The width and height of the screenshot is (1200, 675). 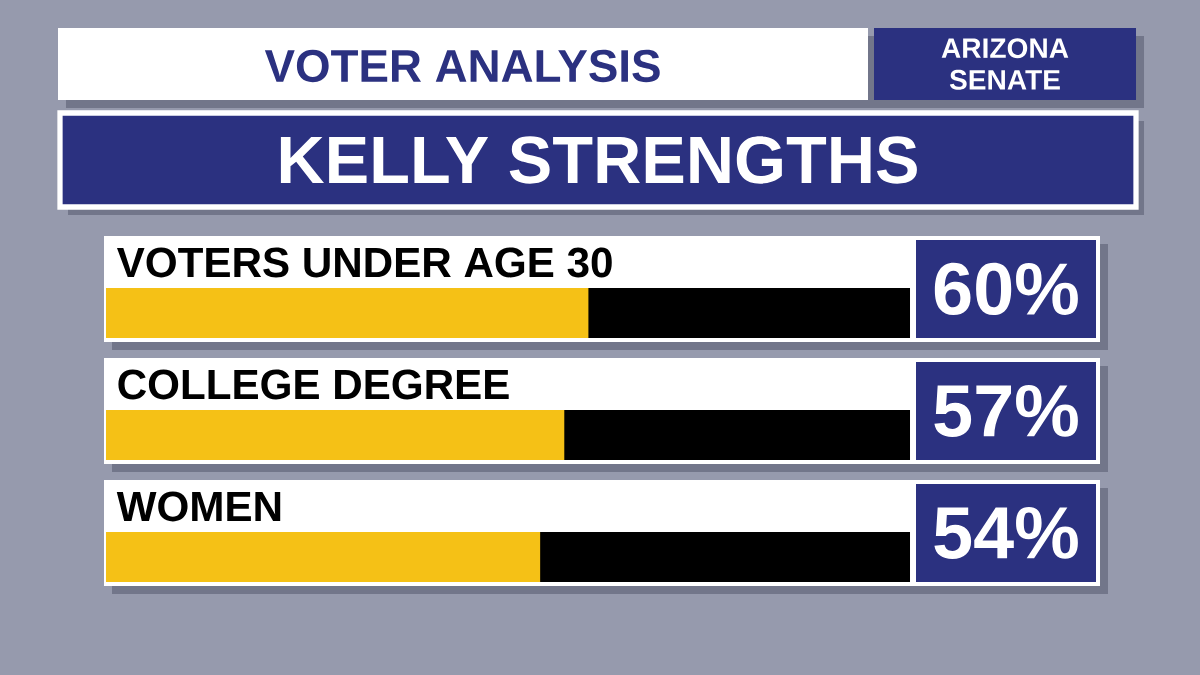 What do you see at coordinates (1005, 64) in the screenshot?
I see `text: ARIZONA SENATE` at bounding box center [1005, 64].